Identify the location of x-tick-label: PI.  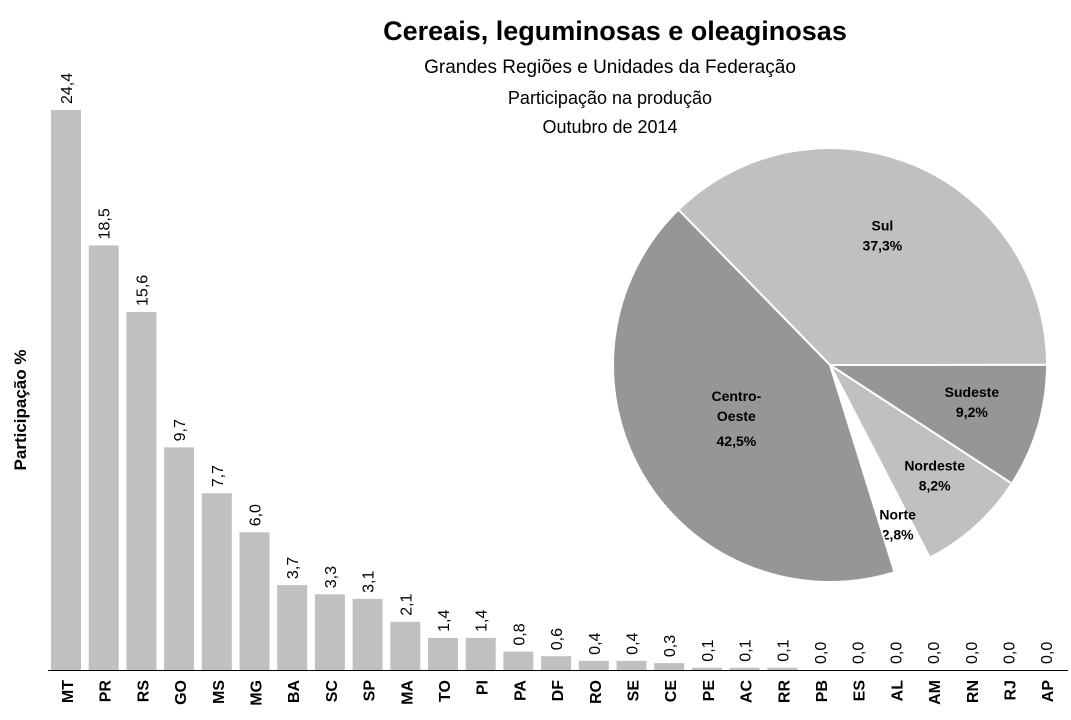
(483, 687).